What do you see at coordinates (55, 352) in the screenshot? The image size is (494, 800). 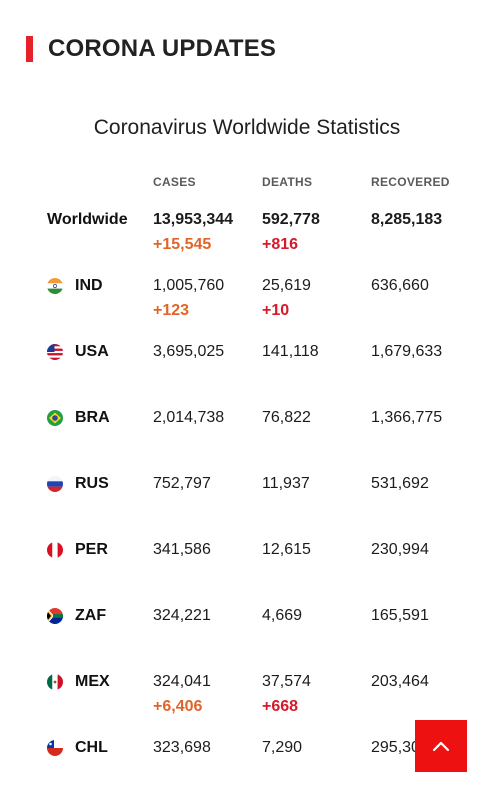 I see `usa-flag-icon` at bounding box center [55, 352].